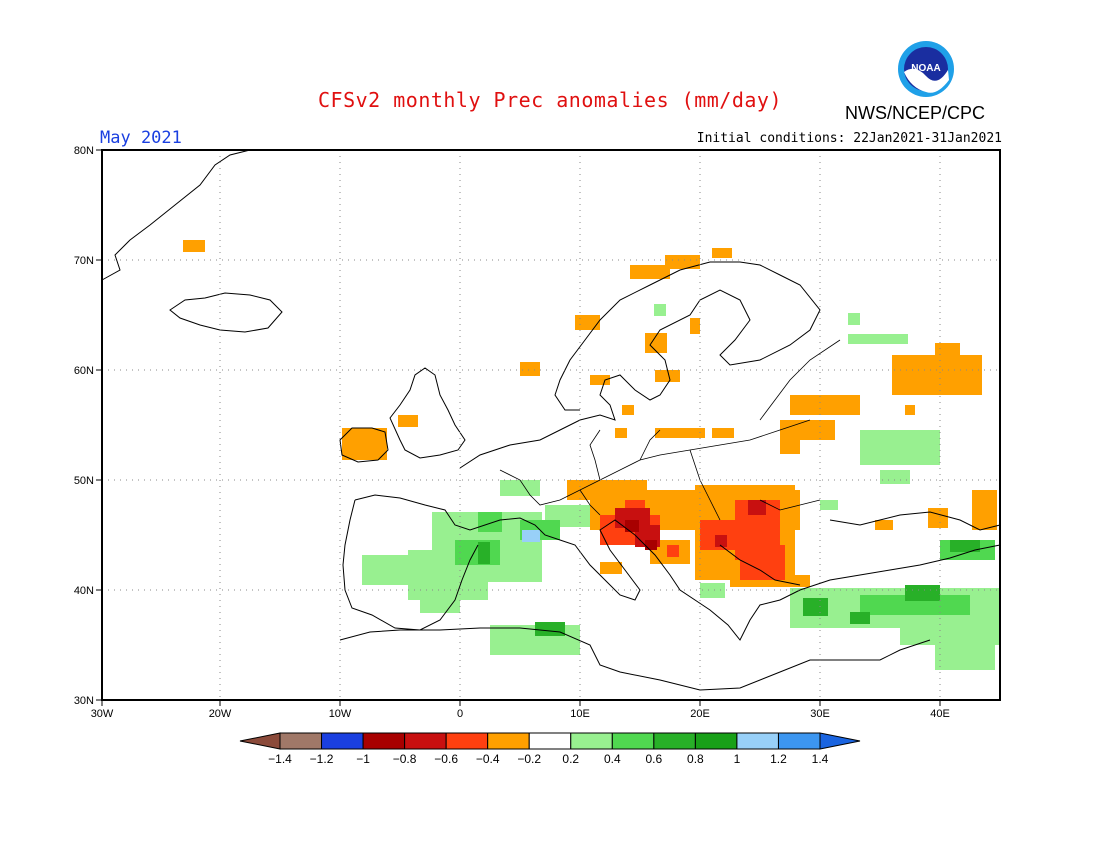 The image size is (1100, 850). What do you see at coordinates (612, 759) in the screenshot?
I see `colorbar-tick-label: 0.4` at bounding box center [612, 759].